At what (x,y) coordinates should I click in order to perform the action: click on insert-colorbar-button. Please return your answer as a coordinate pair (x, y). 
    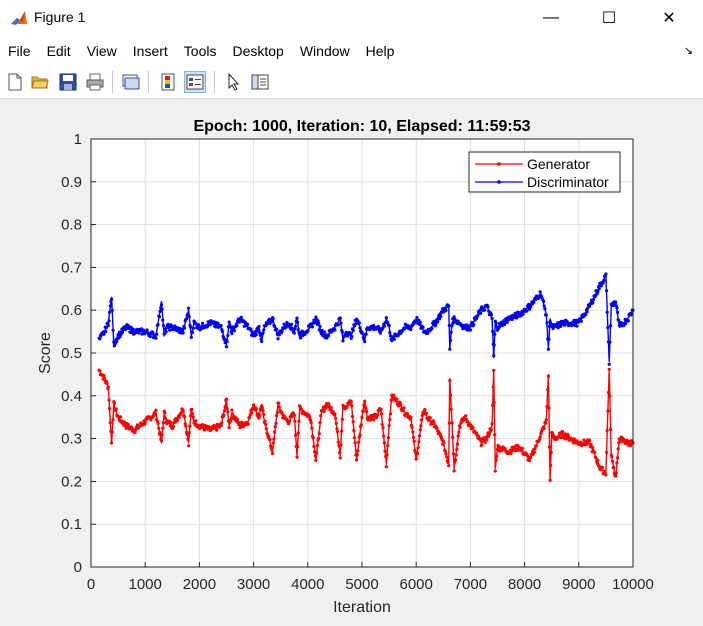
    Looking at the image, I should click on (168, 82).